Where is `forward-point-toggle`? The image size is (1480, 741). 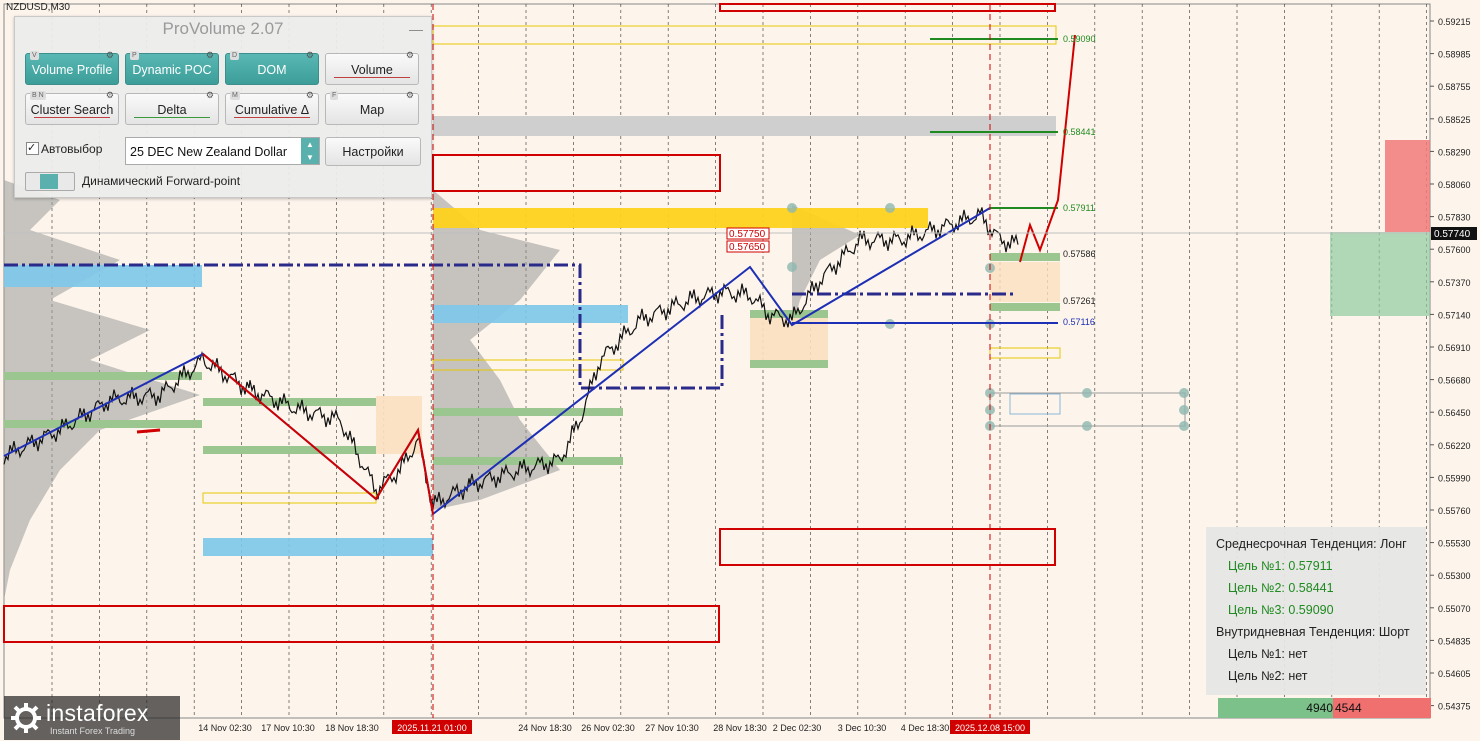
forward-point-toggle is located at coordinates (50, 181).